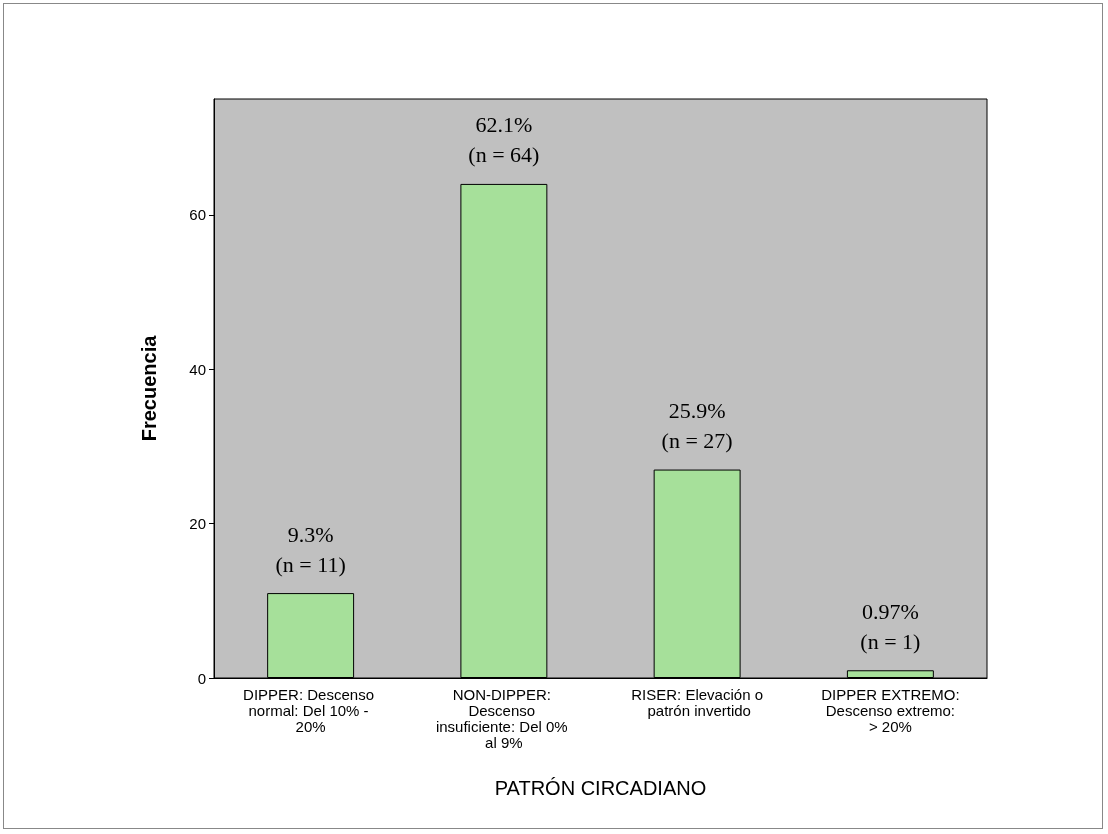 This screenshot has height=834, width=1108. I want to click on x-tick-label: DIPPER EXTREMO: Descenso extremo: > 20%, so click(890, 710).